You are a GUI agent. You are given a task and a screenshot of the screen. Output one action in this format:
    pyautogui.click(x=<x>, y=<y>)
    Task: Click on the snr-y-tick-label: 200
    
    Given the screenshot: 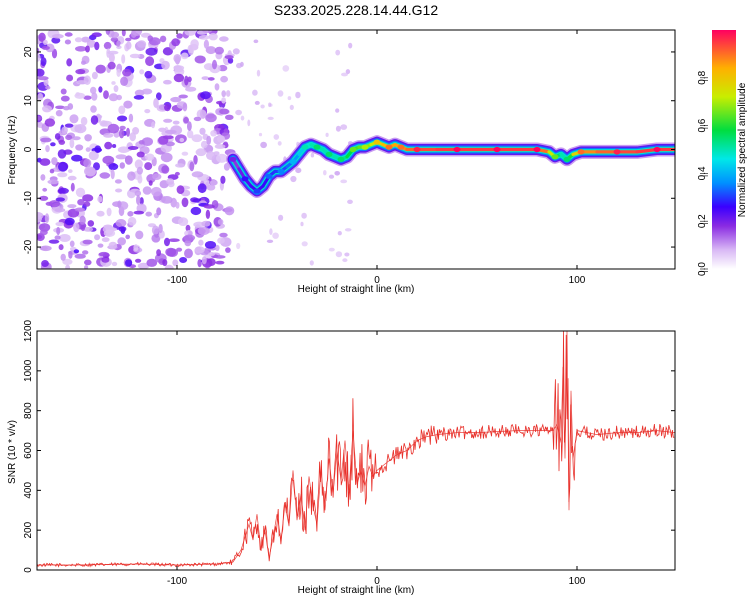 What is the action you would take?
    pyautogui.click(x=28, y=529)
    